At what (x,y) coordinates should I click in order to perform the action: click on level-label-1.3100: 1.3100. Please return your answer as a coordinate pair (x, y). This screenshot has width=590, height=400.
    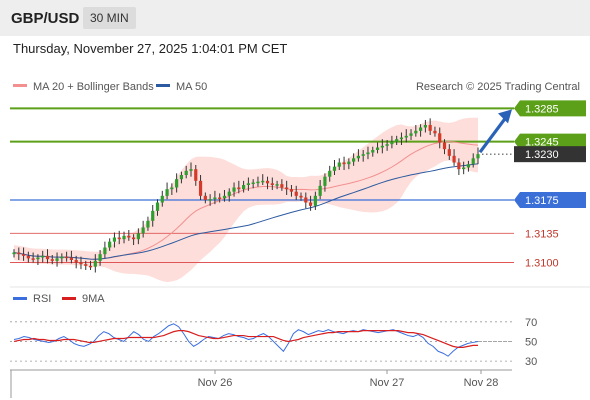
    Looking at the image, I should click on (542, 264).